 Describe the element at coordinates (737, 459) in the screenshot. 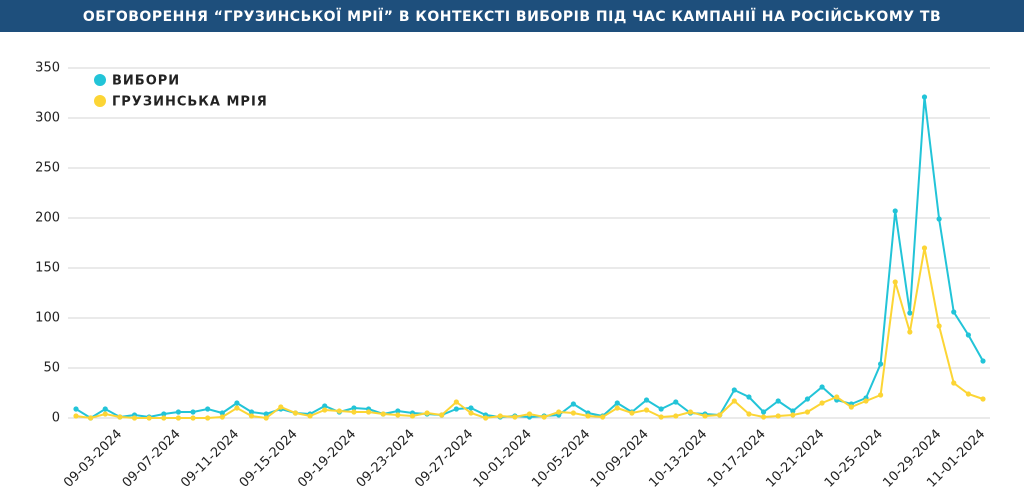

I see `x-tick-label: 10-17-2024` at that location.